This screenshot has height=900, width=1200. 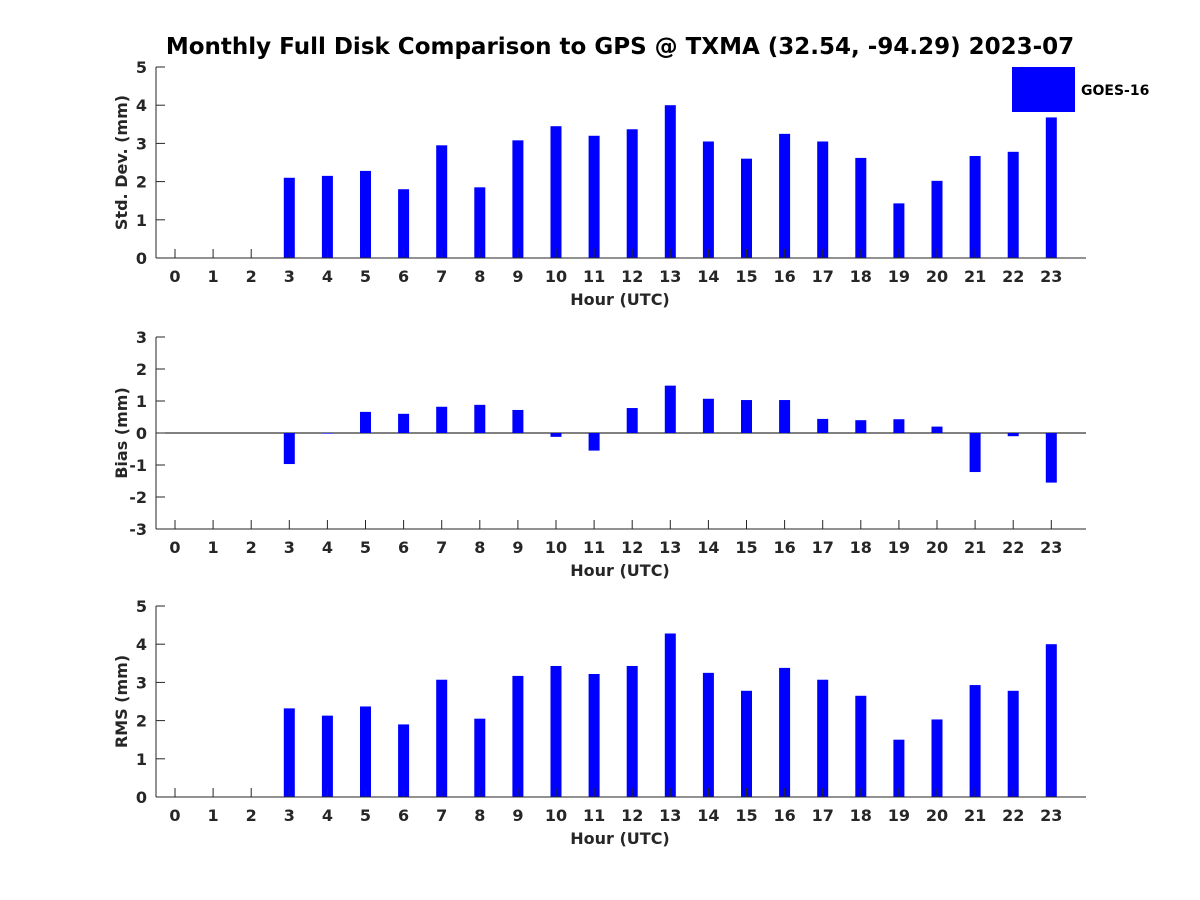 I want to click on y-tick-label: -2, so click(x=138, y=497).